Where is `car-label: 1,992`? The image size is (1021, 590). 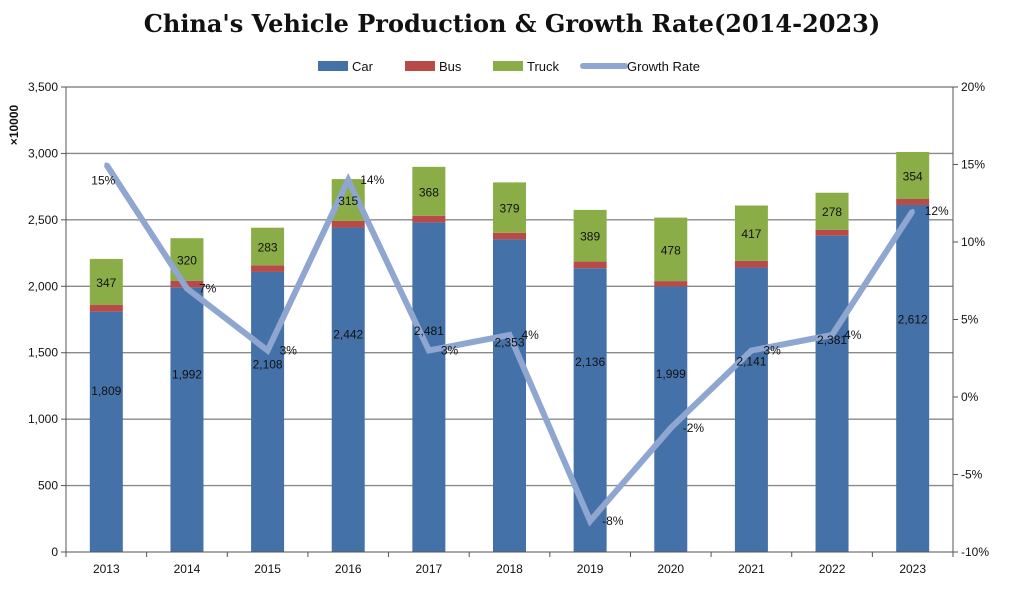
car-label: 1,992 is located at coordinates (187, 375).